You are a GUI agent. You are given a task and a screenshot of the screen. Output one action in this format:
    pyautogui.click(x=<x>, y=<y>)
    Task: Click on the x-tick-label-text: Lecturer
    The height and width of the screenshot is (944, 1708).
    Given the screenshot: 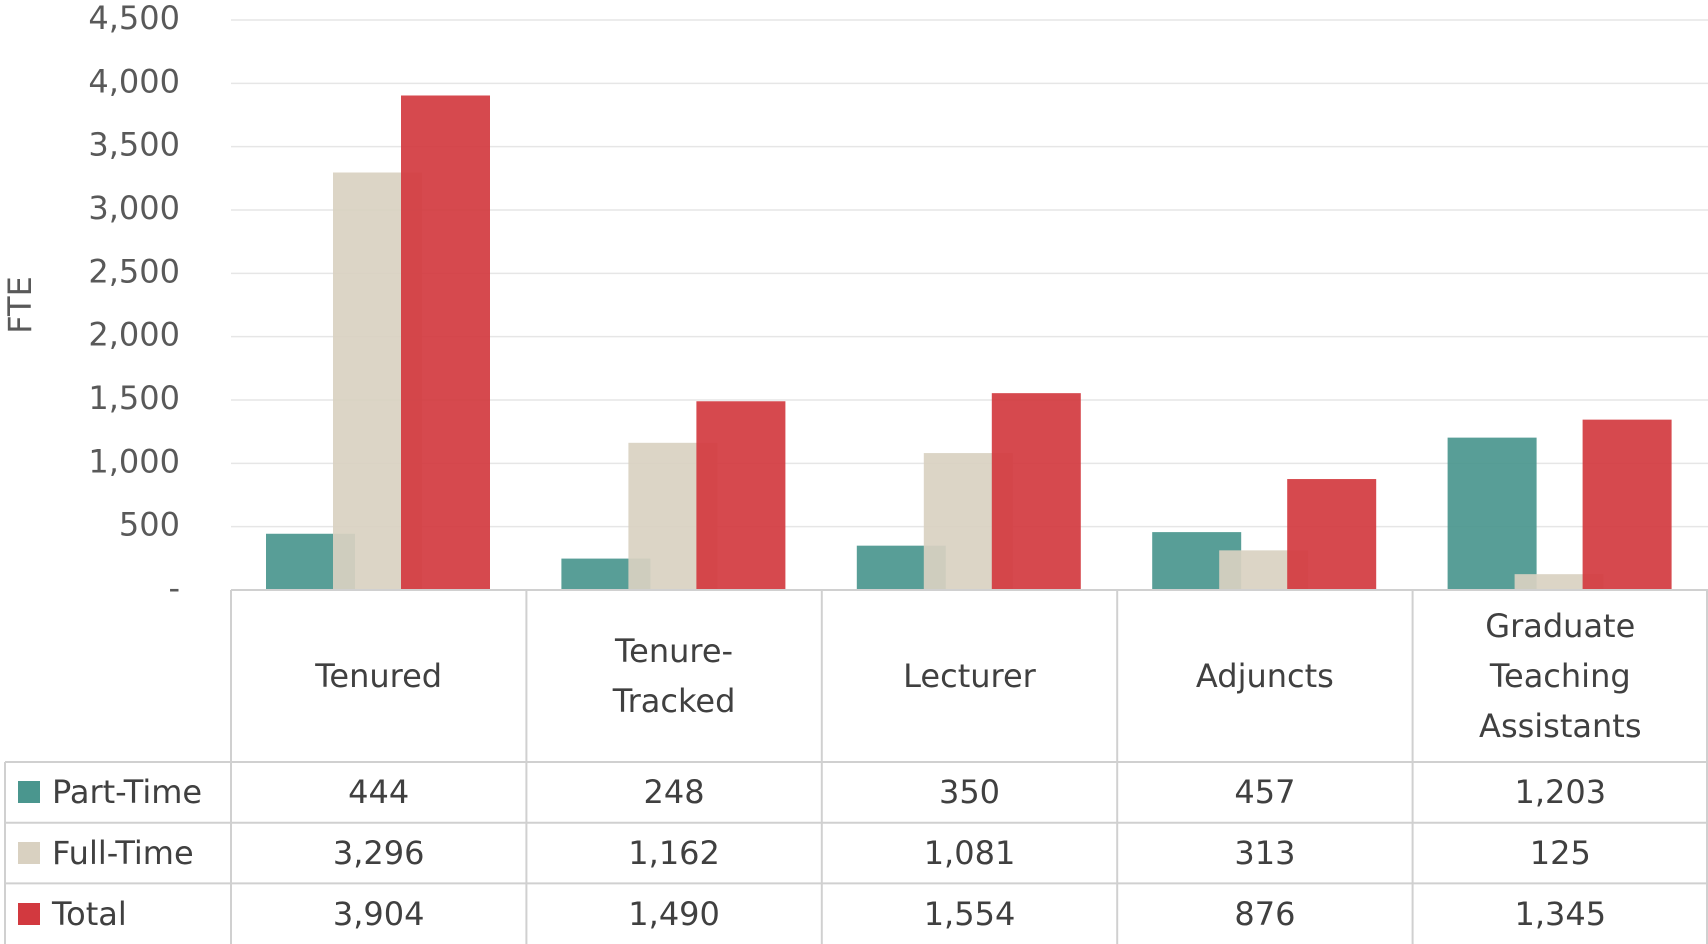 What is the action you would take?
    pyautogui.click(x=969, y=676)
    